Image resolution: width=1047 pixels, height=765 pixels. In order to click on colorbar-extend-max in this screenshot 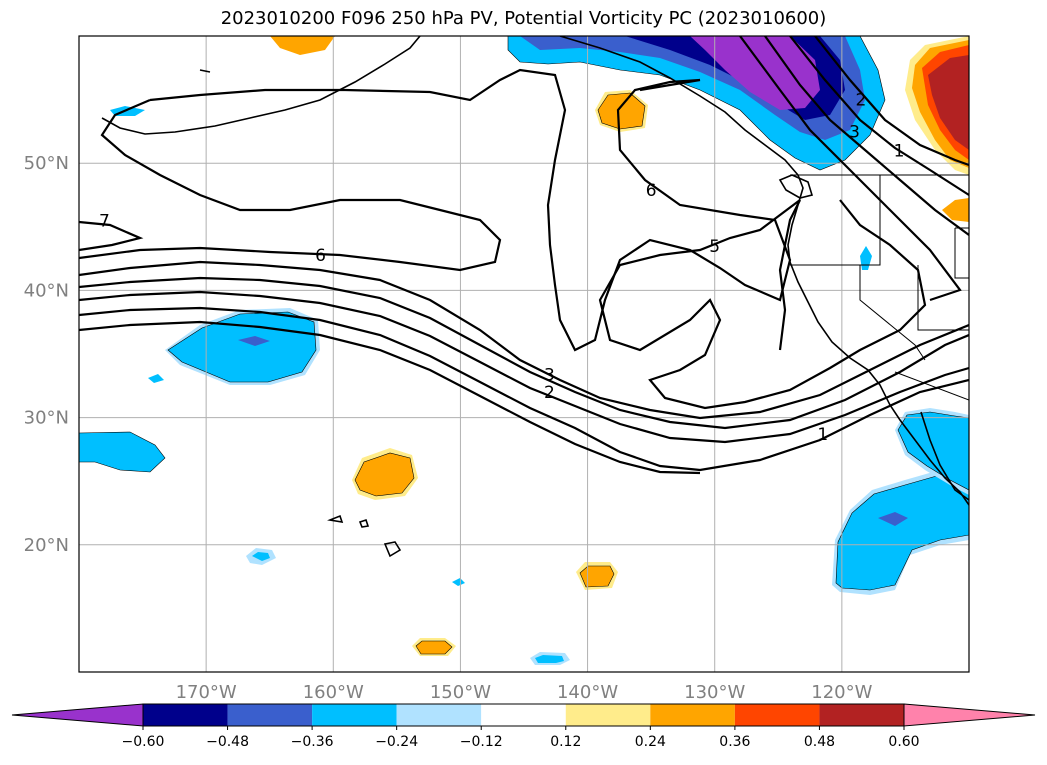, I will do `click(969, 715)`.